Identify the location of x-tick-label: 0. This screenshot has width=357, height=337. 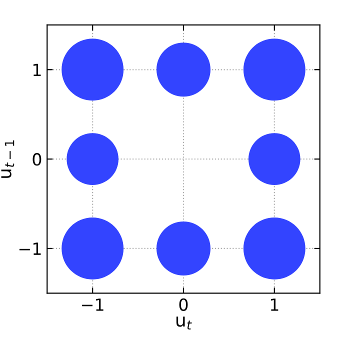
(183, 304).